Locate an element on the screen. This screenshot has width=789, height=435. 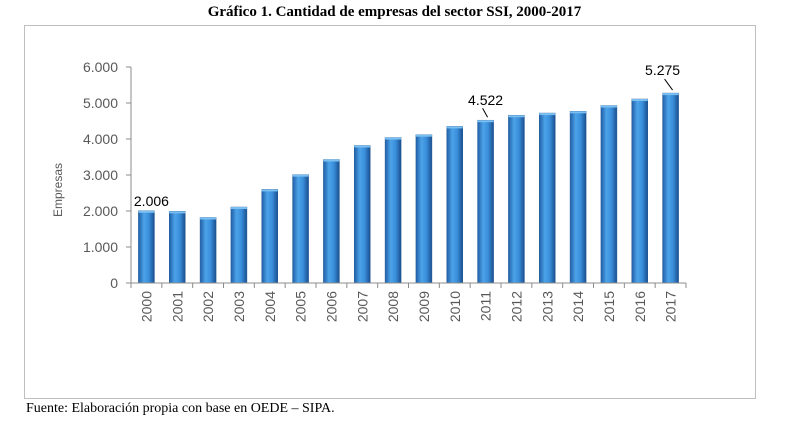
data-label: 5.275 is located at coordinates (662, 70).